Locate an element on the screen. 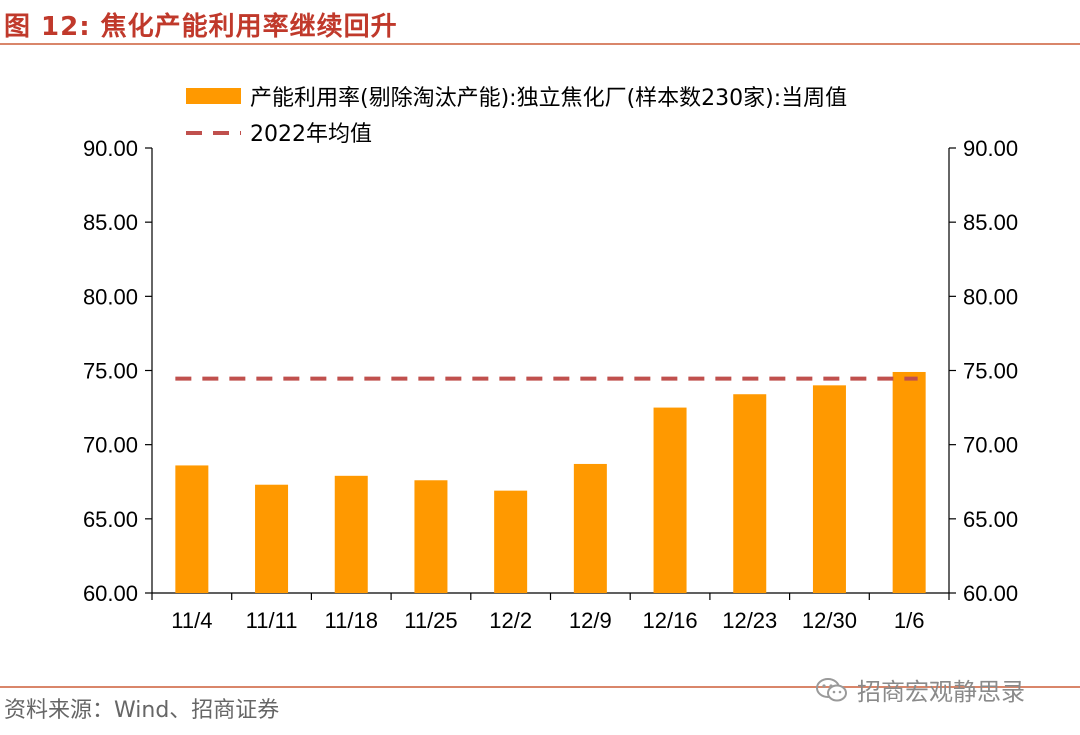  y-tick-label-left: 90.00 is located at coordinates (110, 148).